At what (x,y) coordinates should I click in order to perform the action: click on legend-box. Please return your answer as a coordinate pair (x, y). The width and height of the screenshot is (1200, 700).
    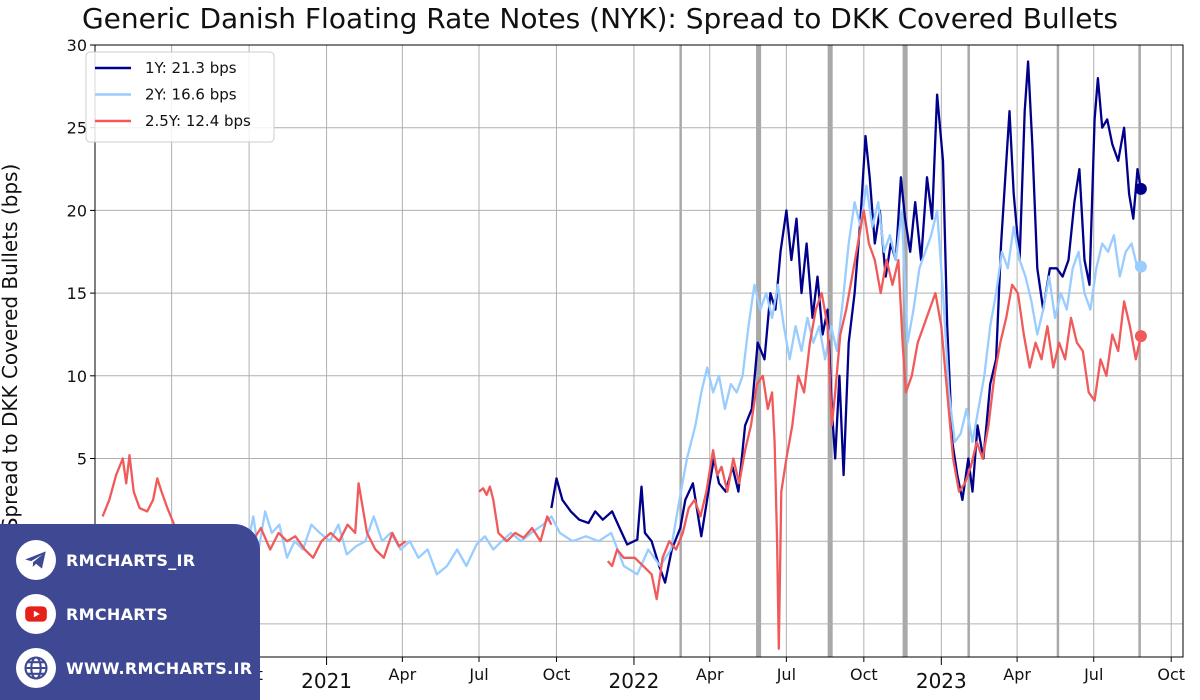
    Looking at the image, I should click on (180, 97).